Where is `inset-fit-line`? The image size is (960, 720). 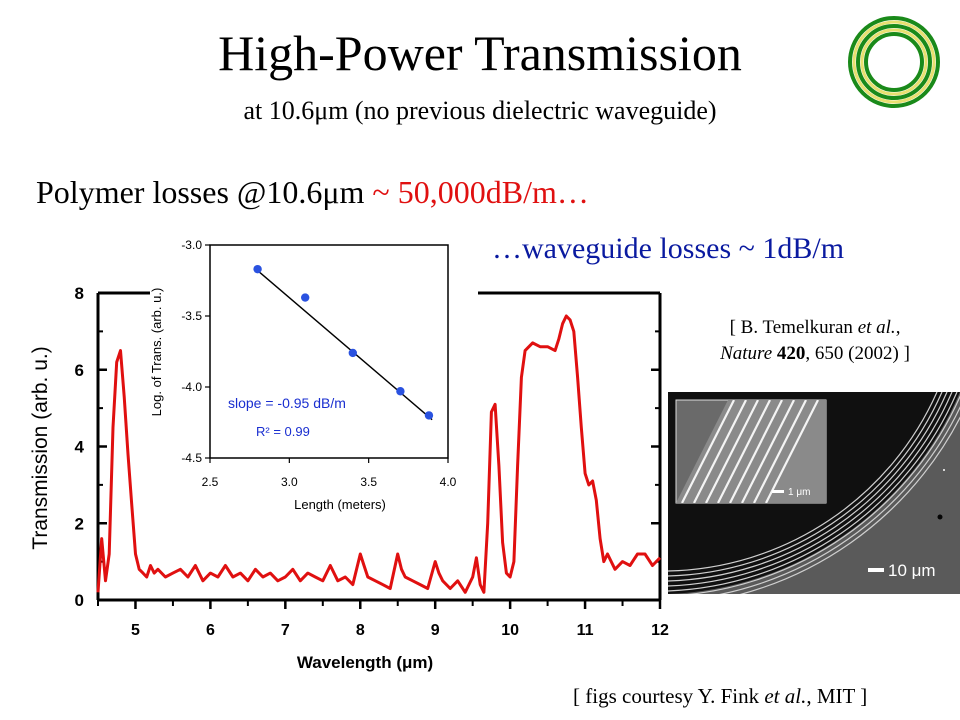
inset-fit-line is located at coordinates (345, 345).